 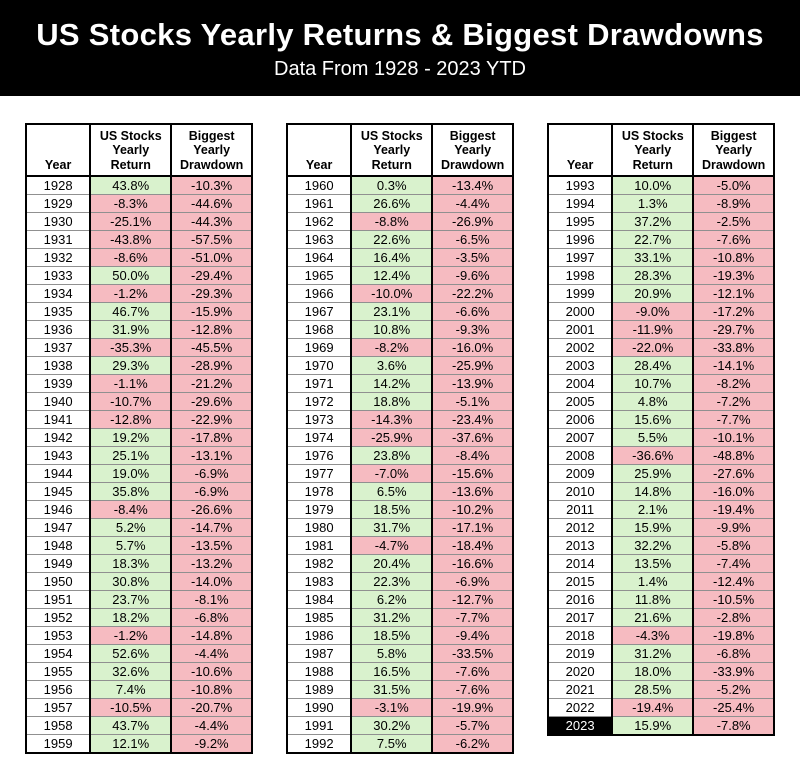 What do you see at coordinates (319, 546) in the screenshot?
I see `year-cell: 1981` at bounding box center [319, 546].